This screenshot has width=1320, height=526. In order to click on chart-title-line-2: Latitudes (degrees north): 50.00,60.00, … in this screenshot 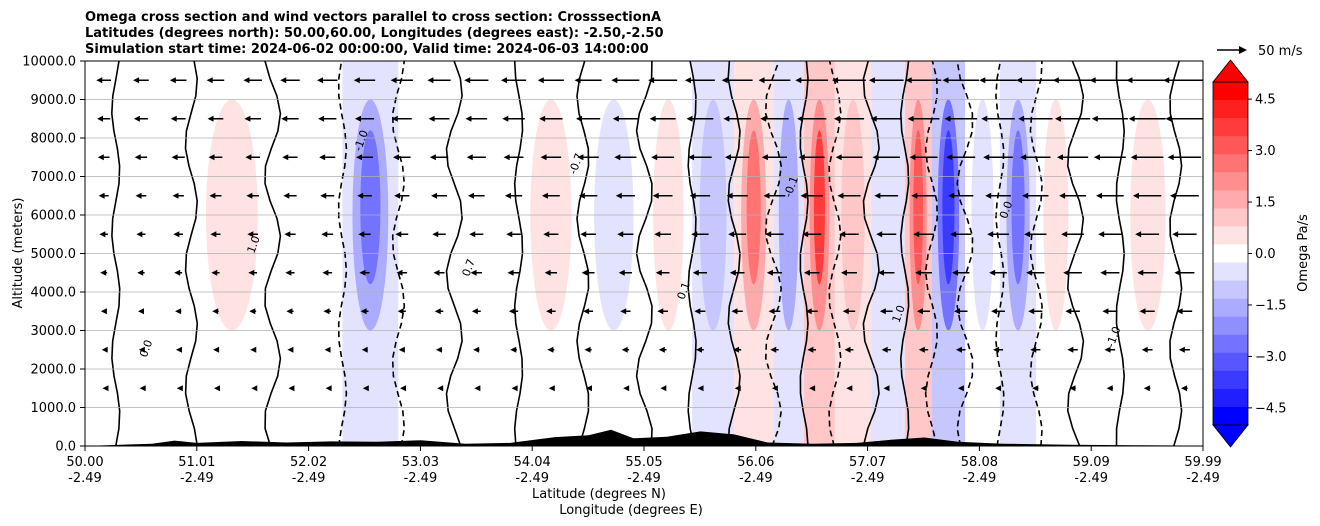, I will do `click(374, 33)`.